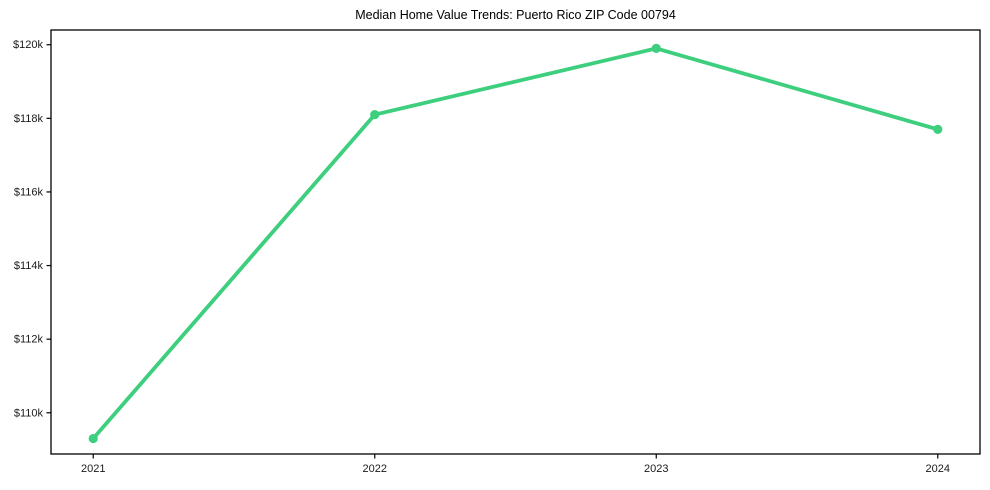 This screenshot has width=990, height=490. What do you see at coordinates (29, 192) in the screenshot?
I see `y-axis-tick-label: $116k` at bounding box center [29, 192].